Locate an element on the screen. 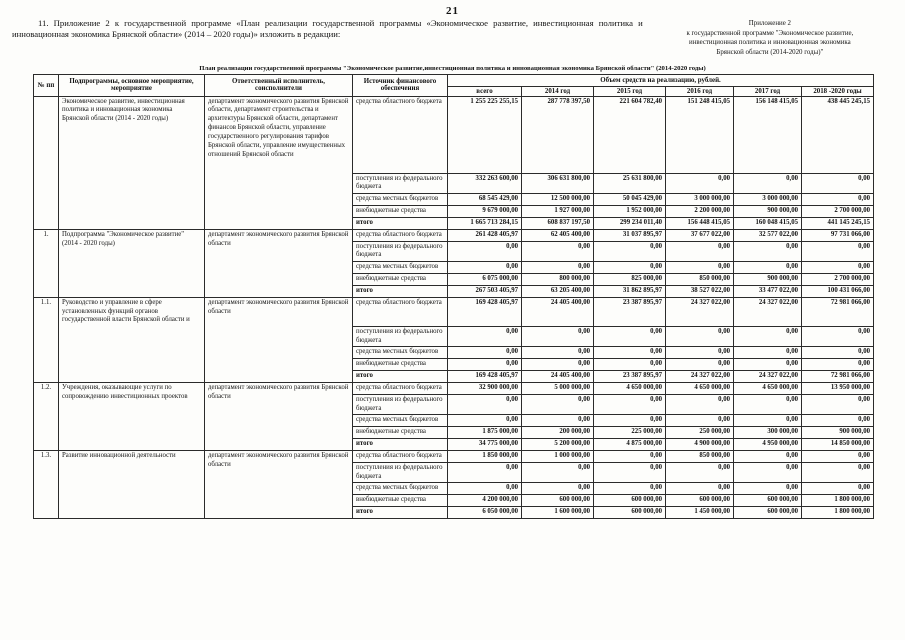 The image size is (905, 640). amount-cell: 332 263 600,00 is located at coordinates (484, 183).